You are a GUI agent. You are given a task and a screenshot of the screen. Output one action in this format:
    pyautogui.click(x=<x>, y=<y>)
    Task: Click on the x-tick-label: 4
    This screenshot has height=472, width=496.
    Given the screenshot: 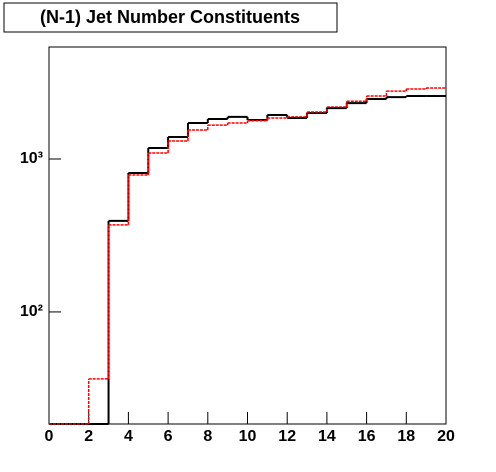 What is the action you would take?
    pyautogui.click(x=128, y=436)
    